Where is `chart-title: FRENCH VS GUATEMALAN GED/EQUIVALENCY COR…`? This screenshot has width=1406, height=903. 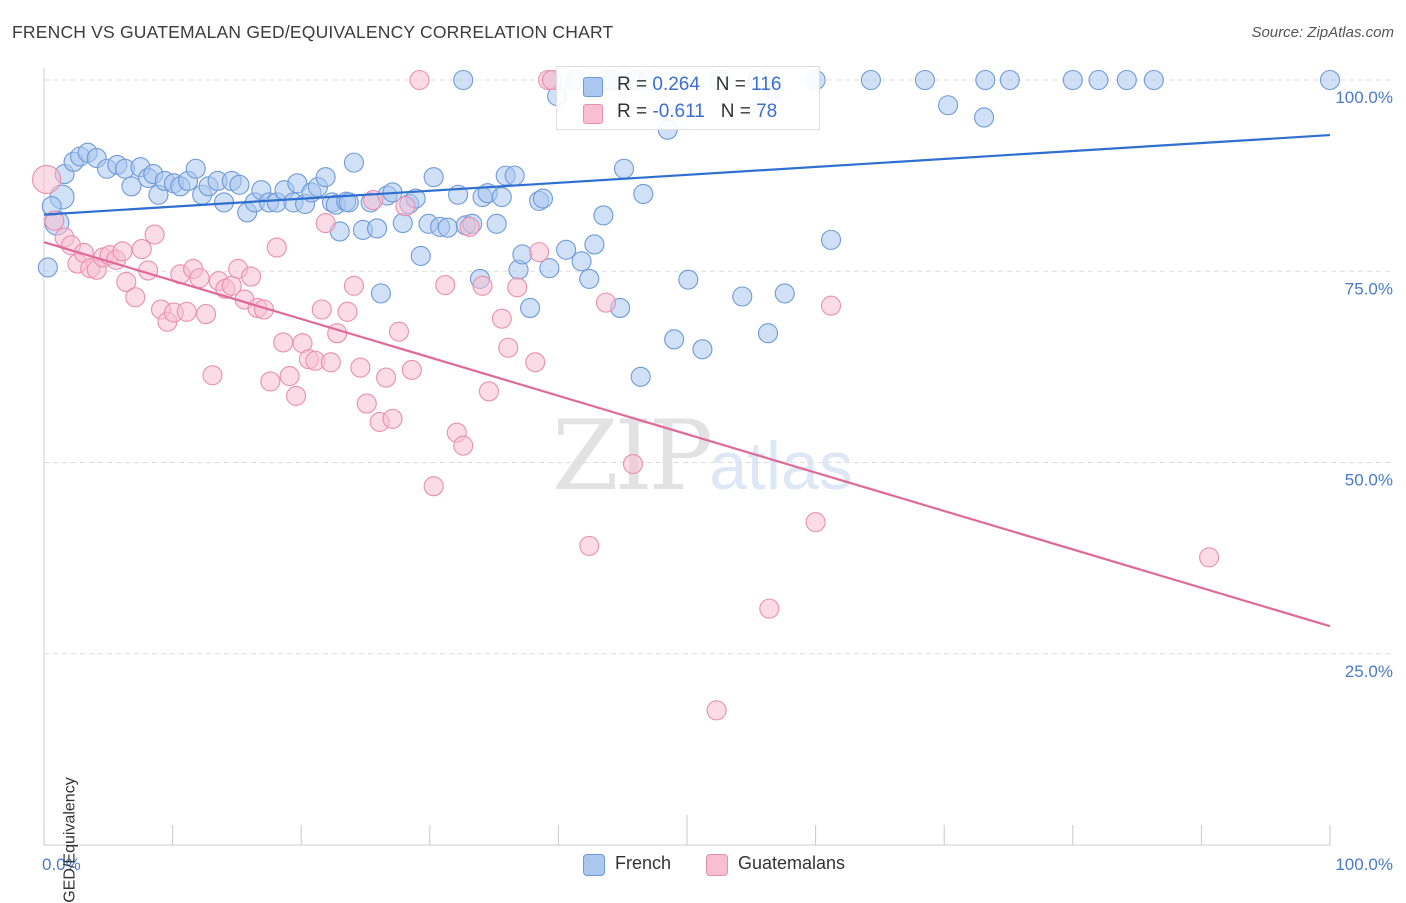
chart-title: FRENCH VS GUATEMALAN GED/EQUIVALENCY COR… is located at coordinates (313, 32).